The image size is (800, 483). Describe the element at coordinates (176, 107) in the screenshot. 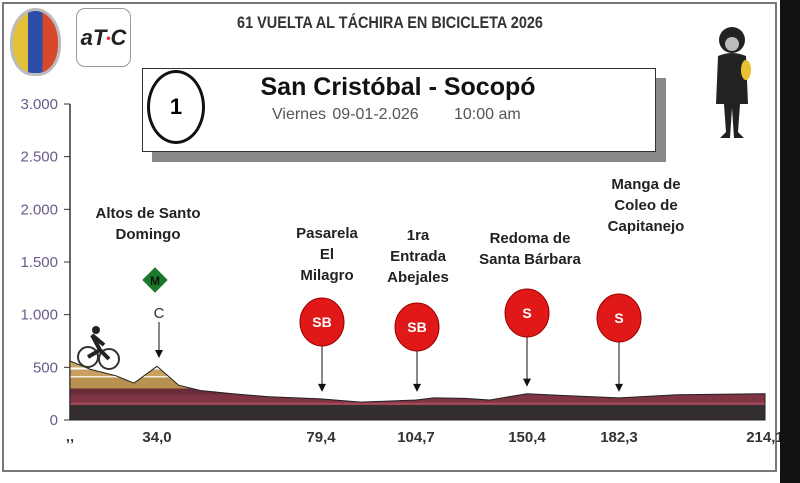

I see `stage-number: 1` at that location.